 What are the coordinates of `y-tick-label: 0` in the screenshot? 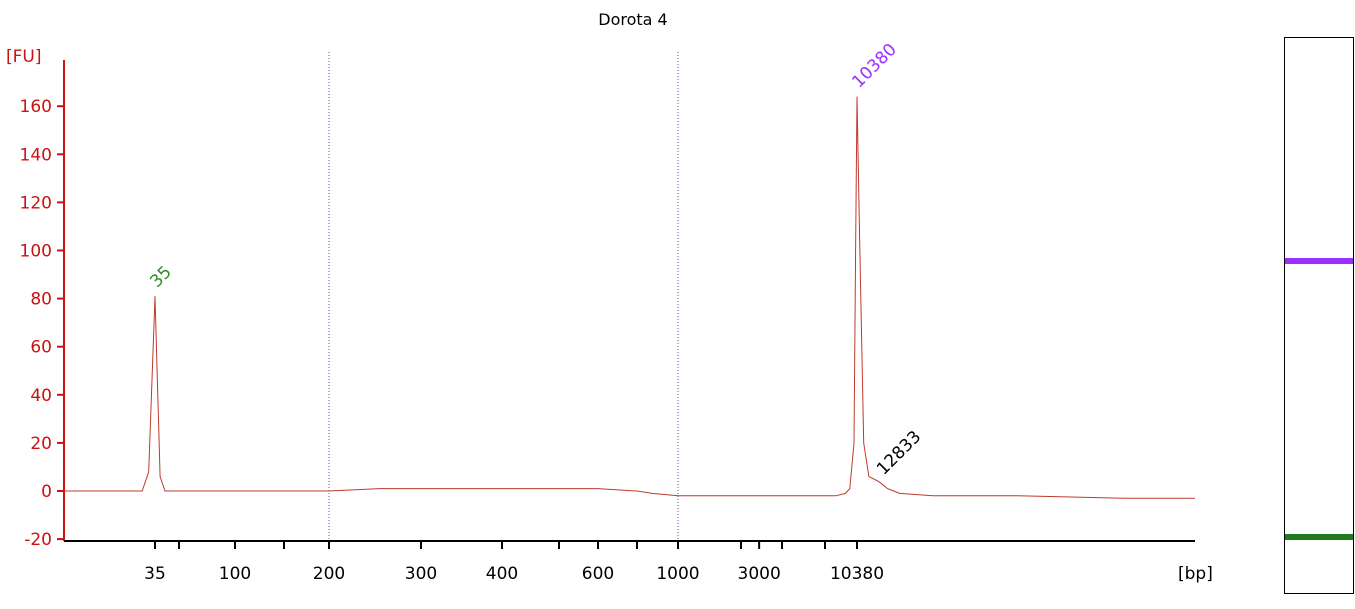 It's located at (46, 492).